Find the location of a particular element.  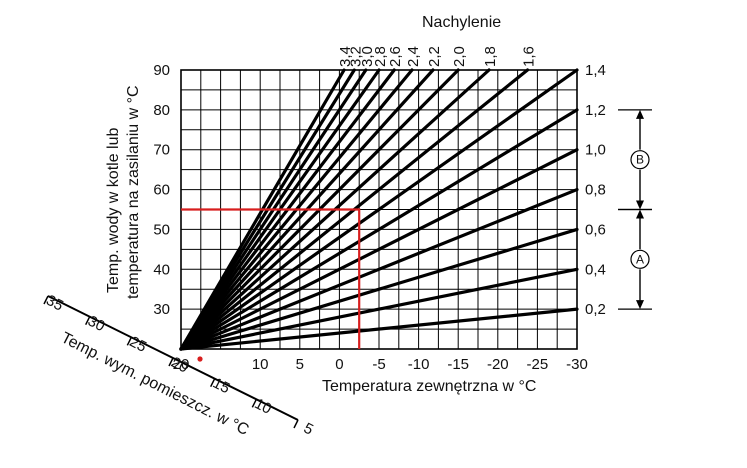

slope-label: 3,2 is located at coordinates (355, 56).